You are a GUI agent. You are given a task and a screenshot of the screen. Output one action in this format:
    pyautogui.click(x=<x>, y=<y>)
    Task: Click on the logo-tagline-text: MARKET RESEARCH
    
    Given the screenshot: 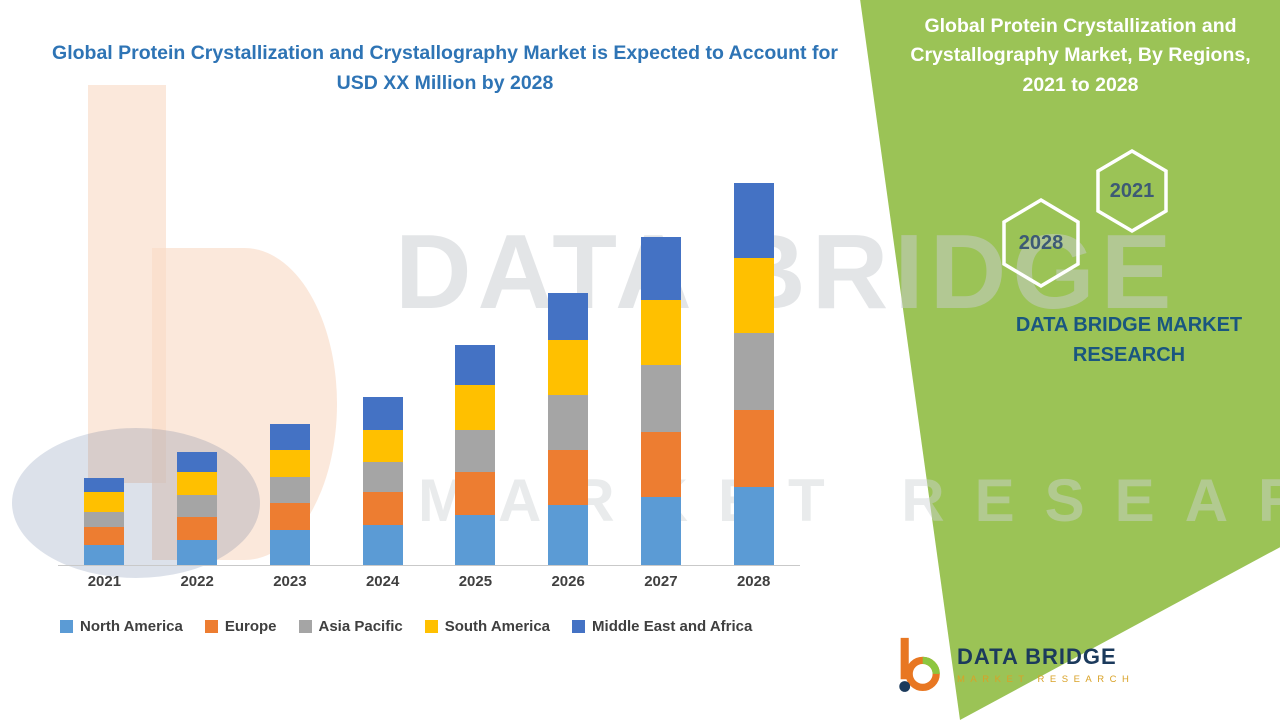 What is the action you would take?
    pyautogui.click(x=1046, y=679)
    